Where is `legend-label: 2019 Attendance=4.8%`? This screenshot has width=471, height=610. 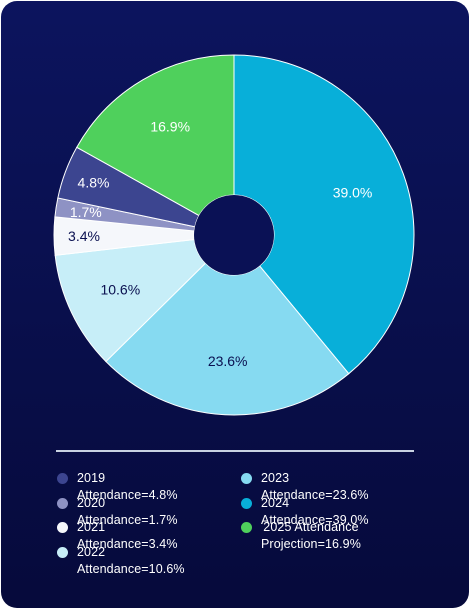 legend-label: 2019 Attendance=4.8% is located at coordinates (127, 486).